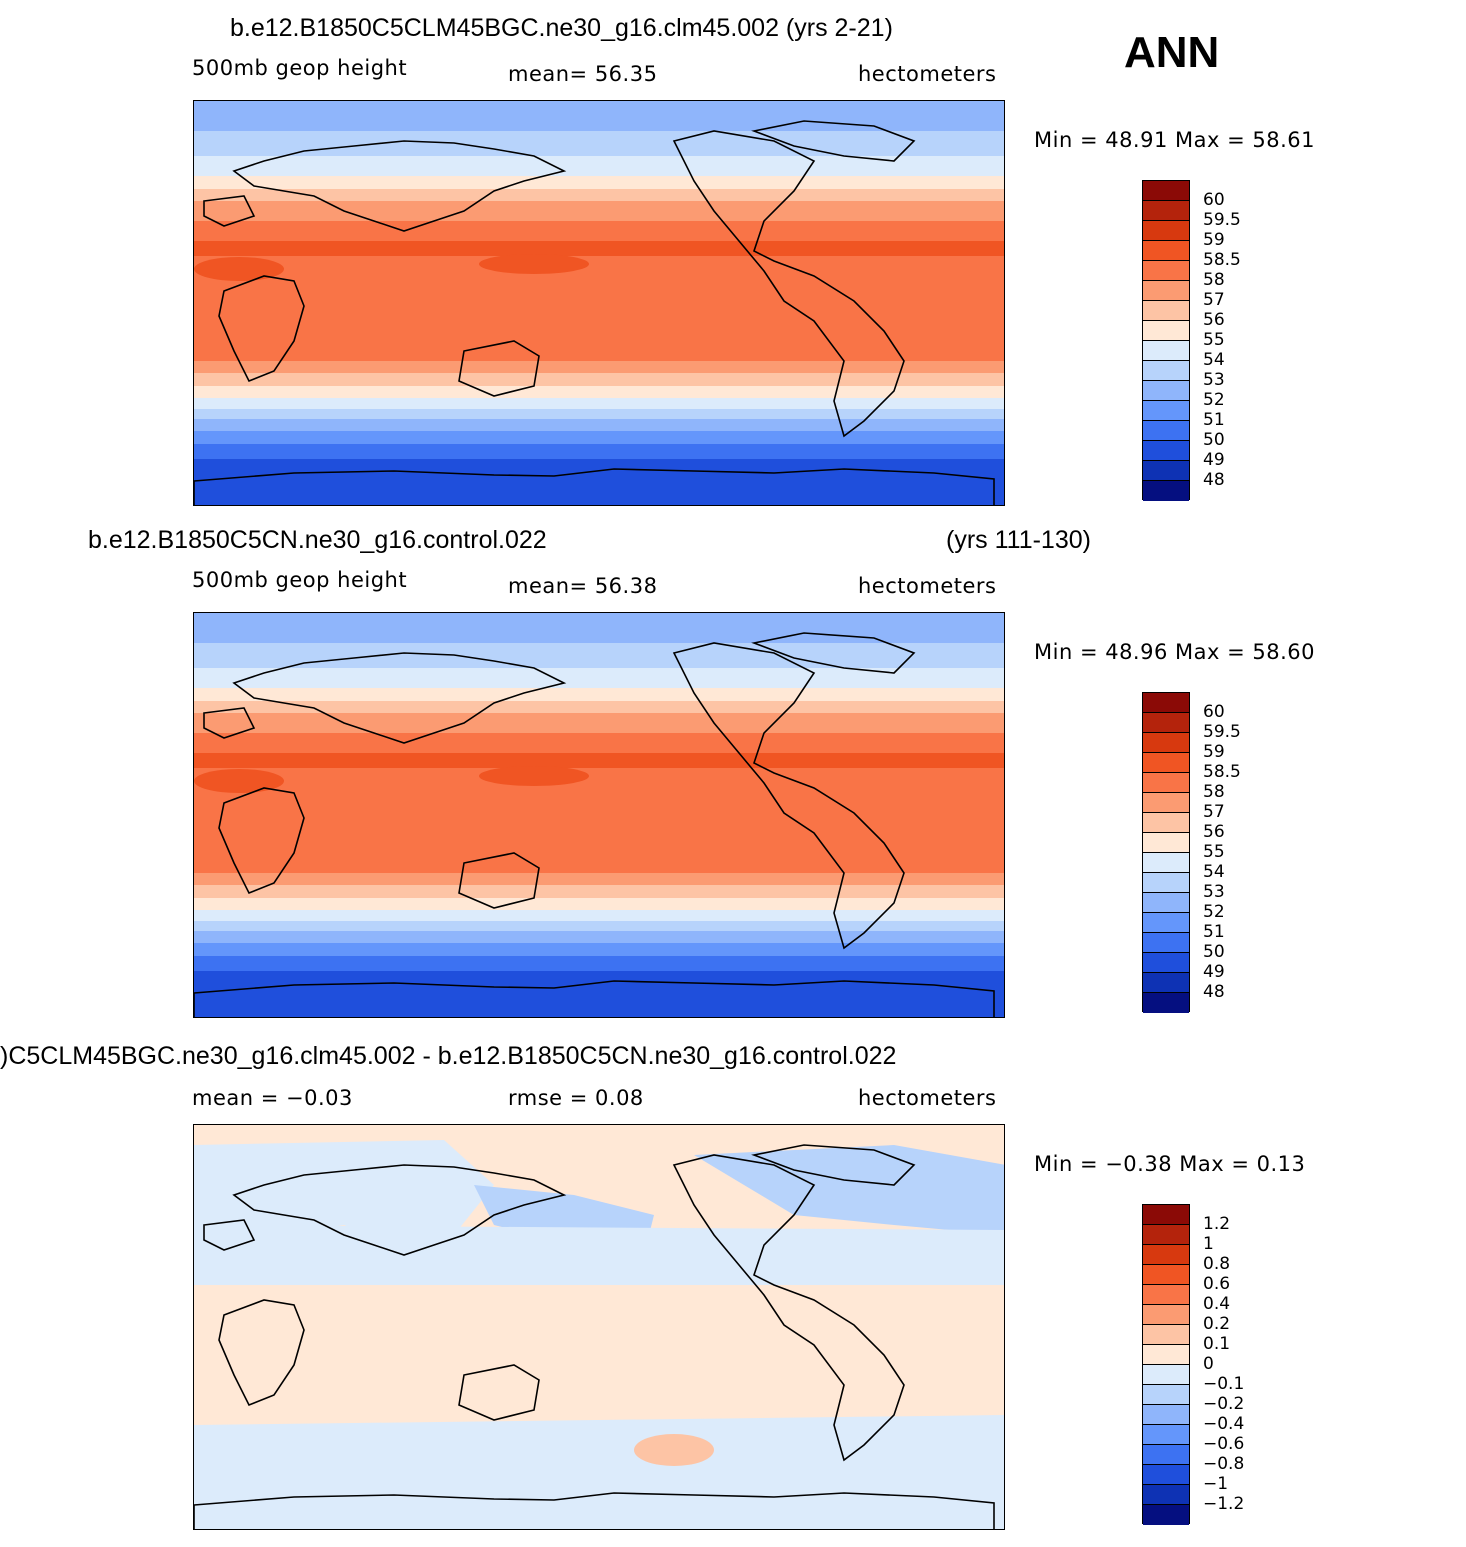 This screenshot has width=1466, height=1547. Describe the element at coordinates (1217, 1224) in the screenshot. I see `colorbar-label: 1.2` at that location.